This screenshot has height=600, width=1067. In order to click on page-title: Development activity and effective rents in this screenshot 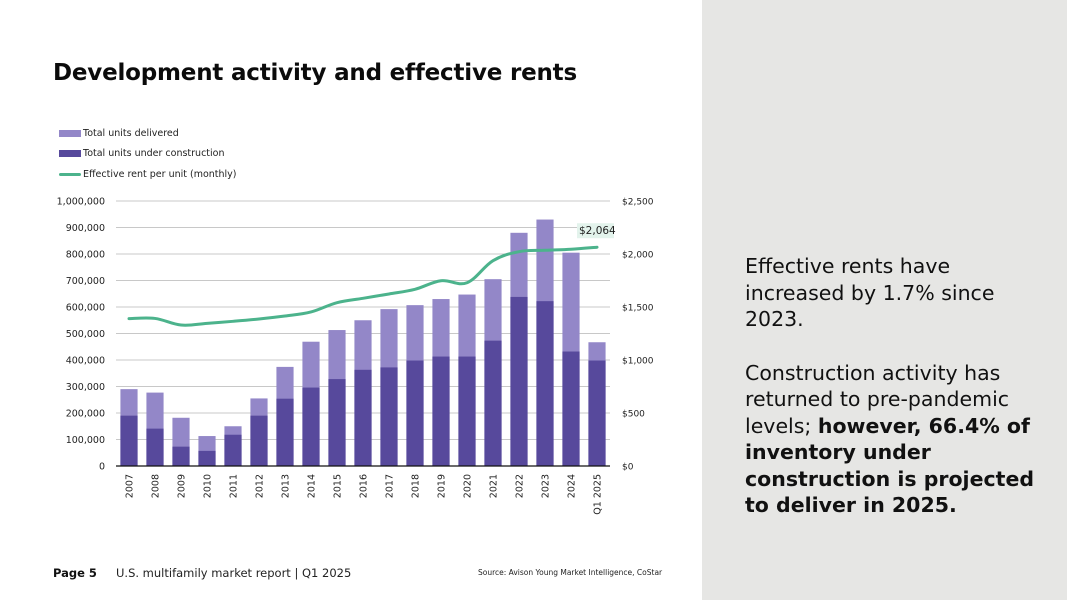, I will do `click(315, 73)`.